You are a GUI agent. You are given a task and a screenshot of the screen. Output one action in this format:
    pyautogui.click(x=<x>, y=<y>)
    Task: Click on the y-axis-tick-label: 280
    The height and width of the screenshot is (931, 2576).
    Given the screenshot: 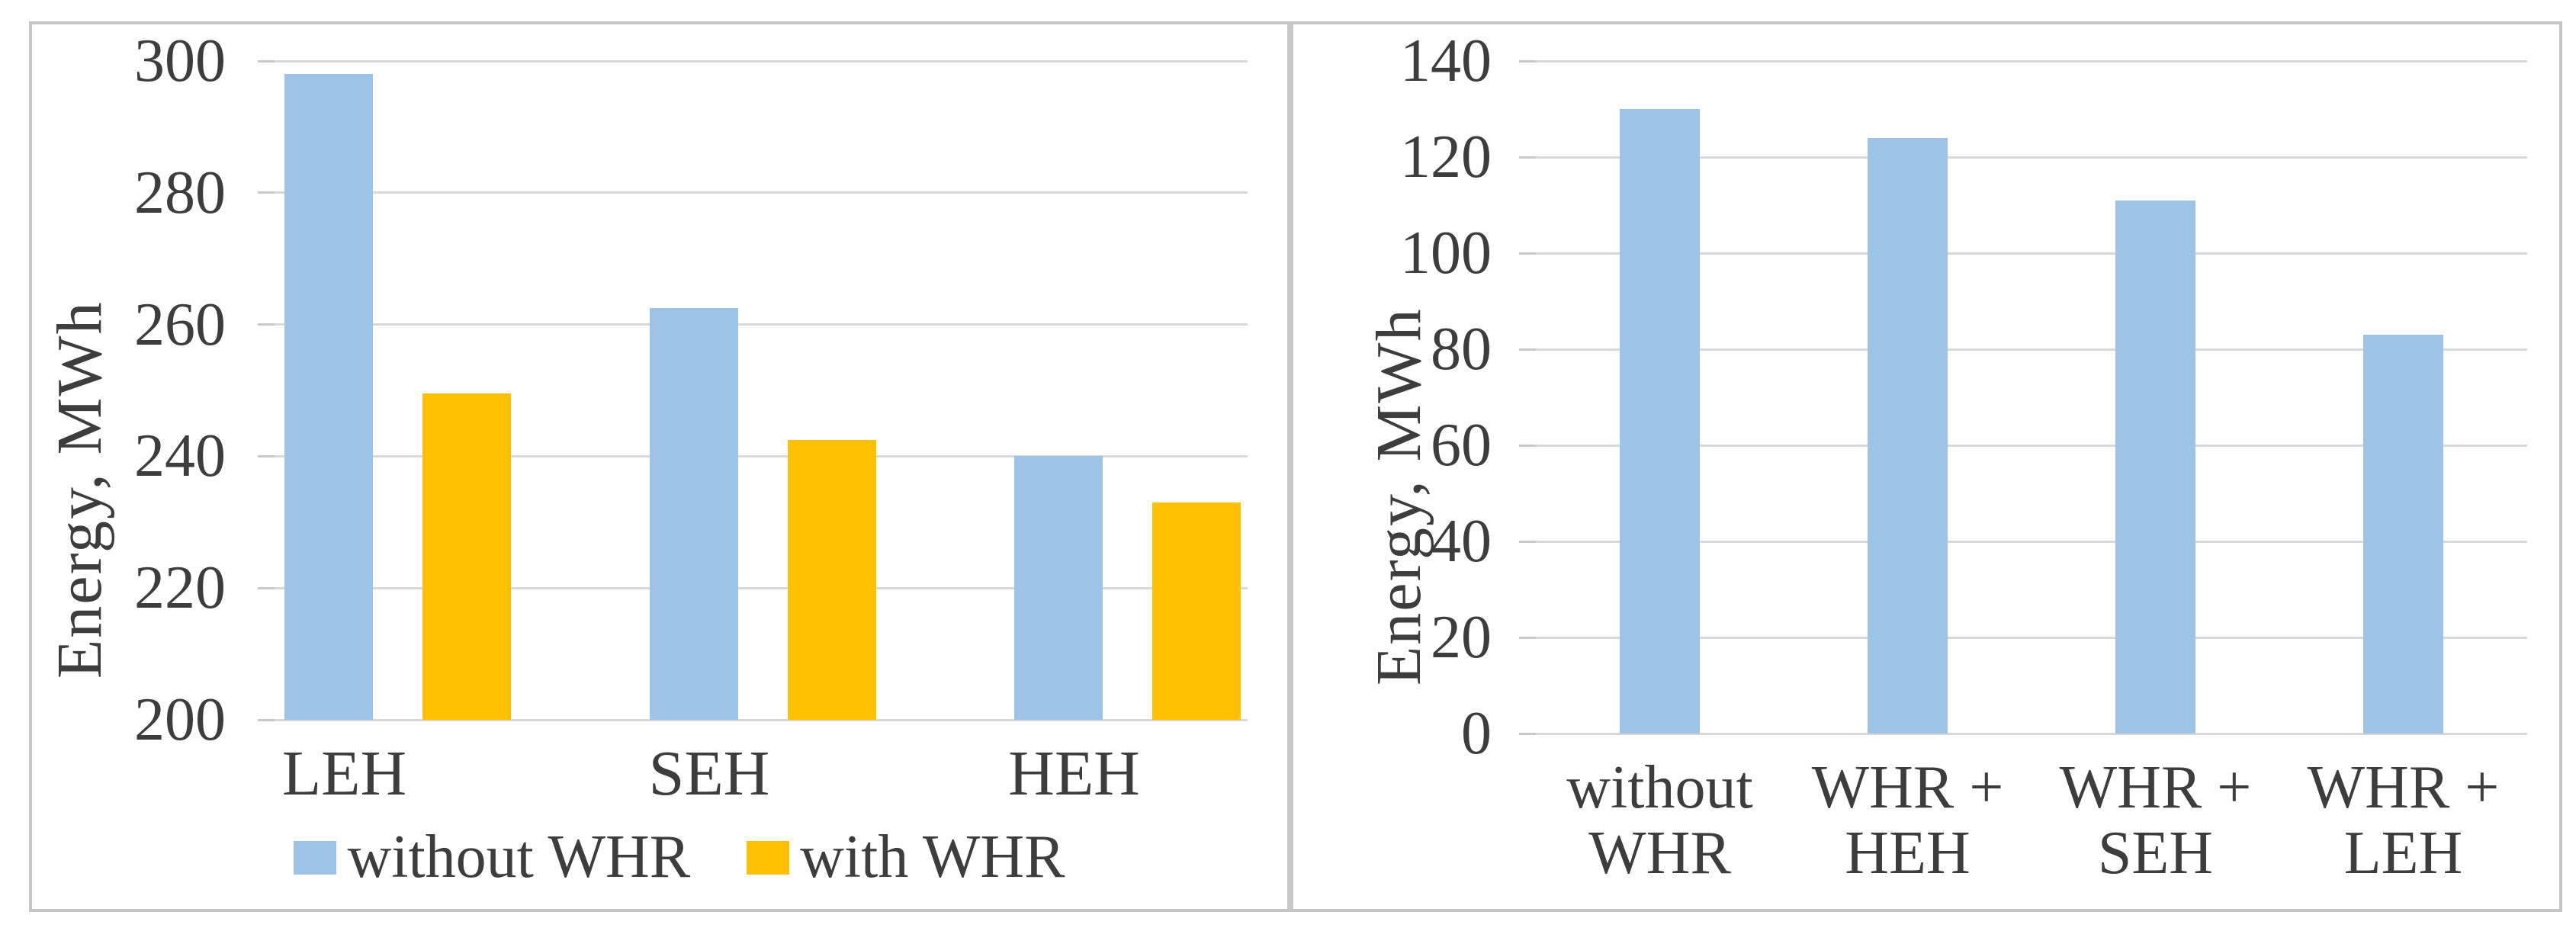 What is the action you would take?
    pyautogui.click(x=180, y=192)
    